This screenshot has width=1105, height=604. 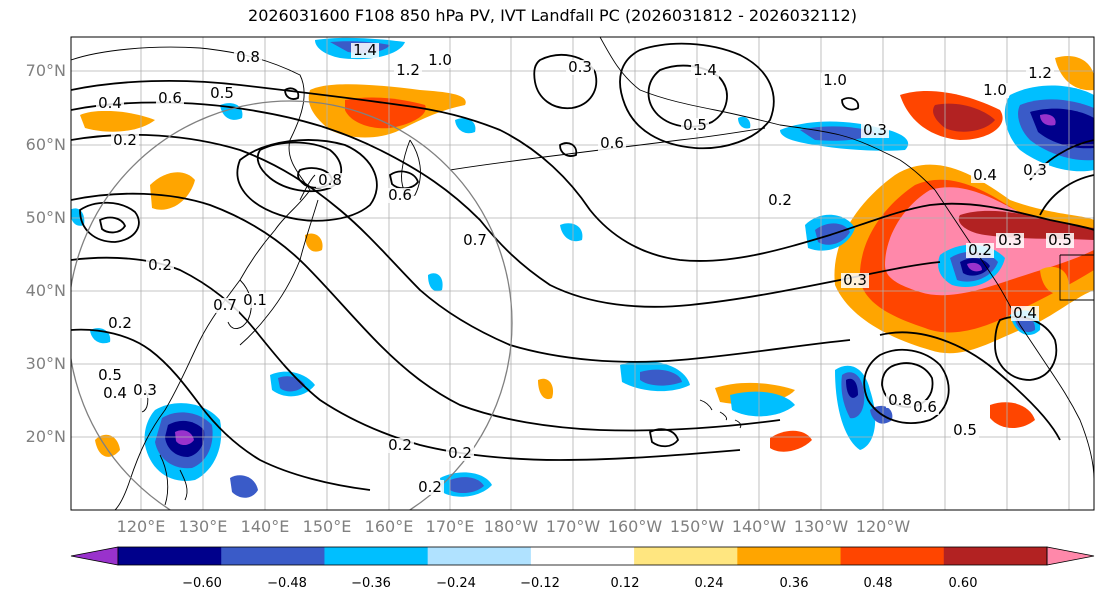 What do you see at coordinates (573, 526) in the screenshot?
I see `lon-label: 170°W` at bounding box center [573, 526].